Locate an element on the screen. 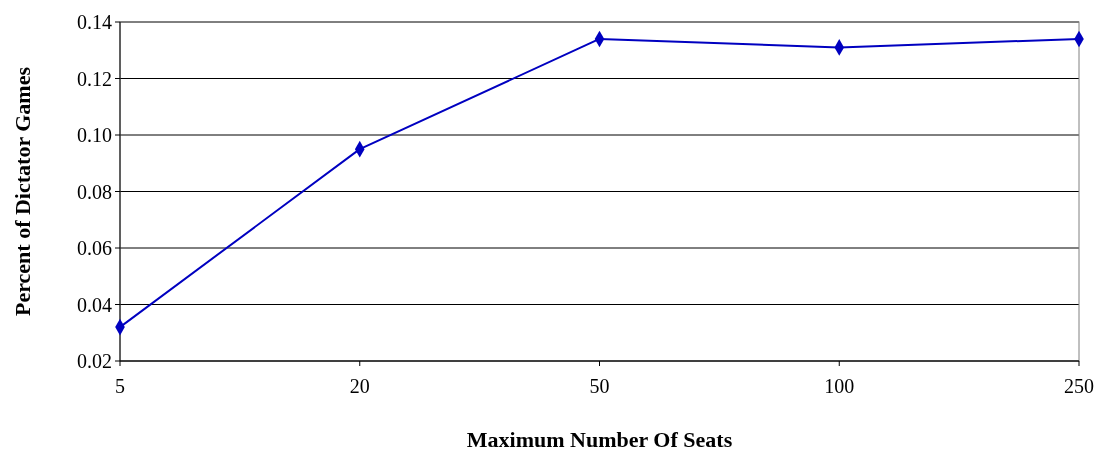 The height and width of the screenshot is (461, 1109). y-tick-label: 0.12 is located at coordinates (94, 78).